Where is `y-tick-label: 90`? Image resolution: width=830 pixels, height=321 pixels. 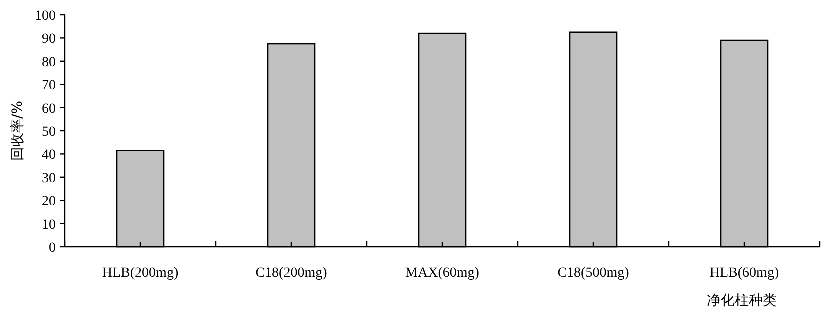 y-tick-label: 90 is located at coordinates (49, 40).